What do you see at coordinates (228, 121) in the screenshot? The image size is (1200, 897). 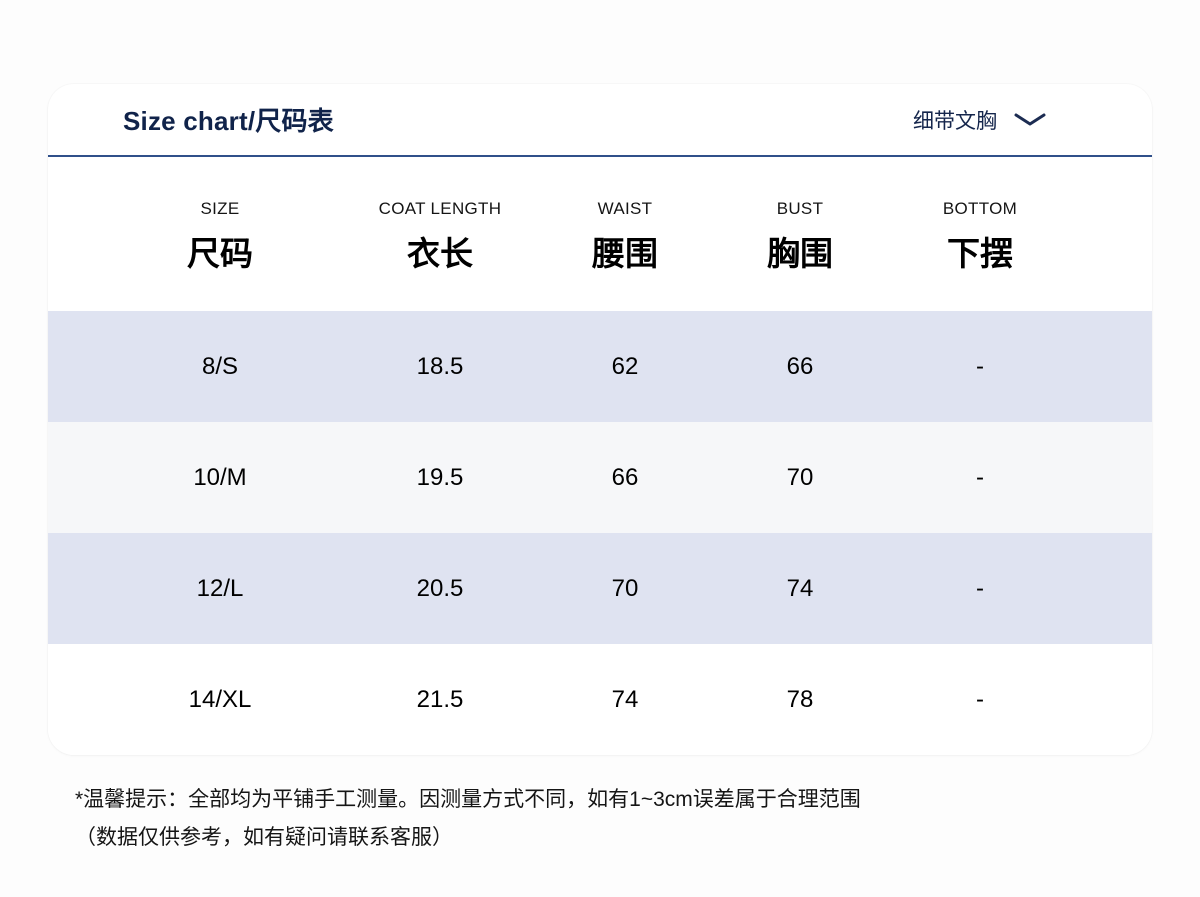 I see `page-title: Size chart/尺码表` at bounding box center [228, 121].